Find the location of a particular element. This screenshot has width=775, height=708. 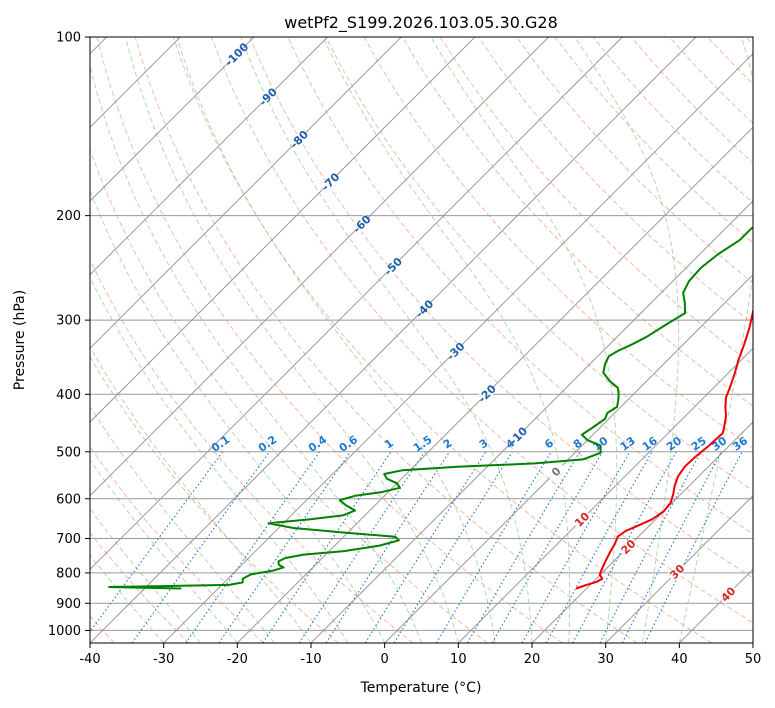

y-tick-label: 400 is located at coordinates (68, 395).